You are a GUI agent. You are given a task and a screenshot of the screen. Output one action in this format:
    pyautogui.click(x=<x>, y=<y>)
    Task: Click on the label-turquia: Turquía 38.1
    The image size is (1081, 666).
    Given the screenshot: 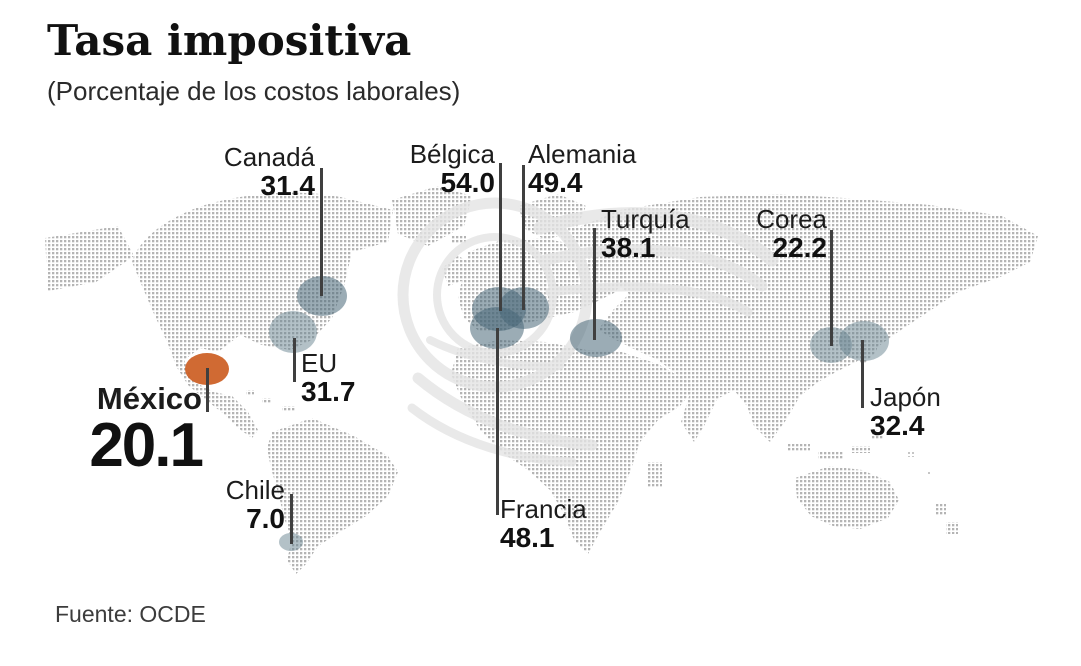 What is the action you would take?
    pyautogui.click(x=666, y=234)
    